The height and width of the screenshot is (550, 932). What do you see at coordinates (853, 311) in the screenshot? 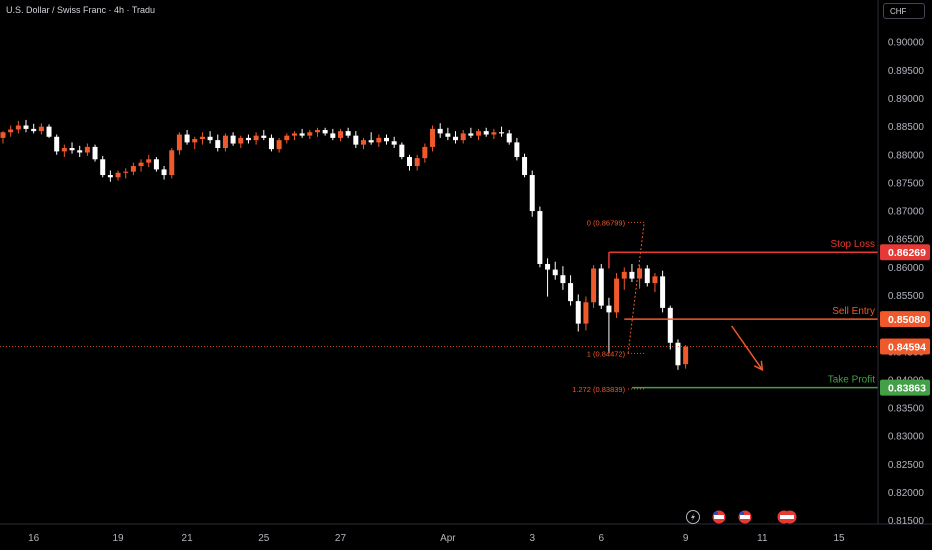
I see `sell-entry-label: Sell Entry` at bounding box center [853, 311].